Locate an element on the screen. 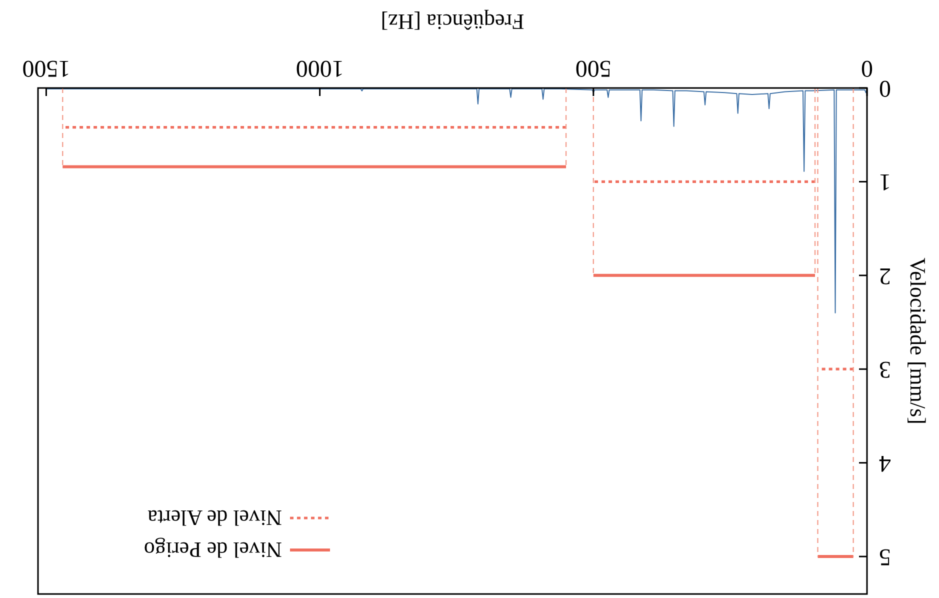 The image size is (939, 598). y-tick-label: 3 is located at coordinates (885, 369).